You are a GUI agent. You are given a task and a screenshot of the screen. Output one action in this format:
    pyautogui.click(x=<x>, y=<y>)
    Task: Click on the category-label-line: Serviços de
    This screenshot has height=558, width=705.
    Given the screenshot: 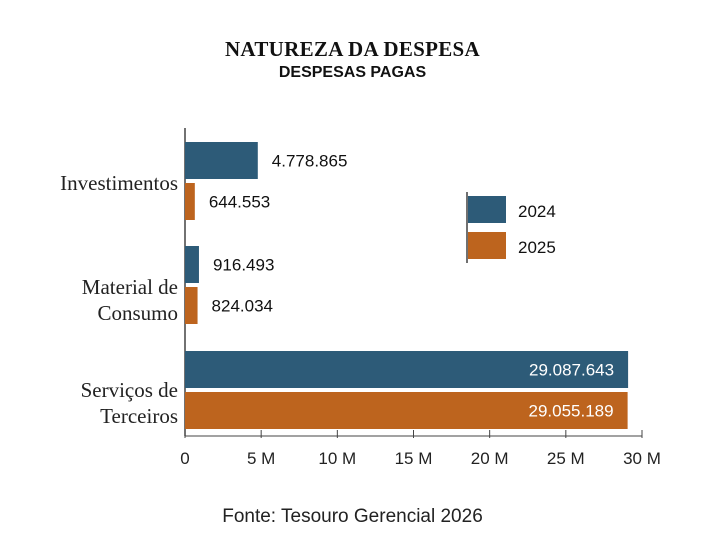 What is the action you would take?
    pyautogui.click(x=129, y=390)
    